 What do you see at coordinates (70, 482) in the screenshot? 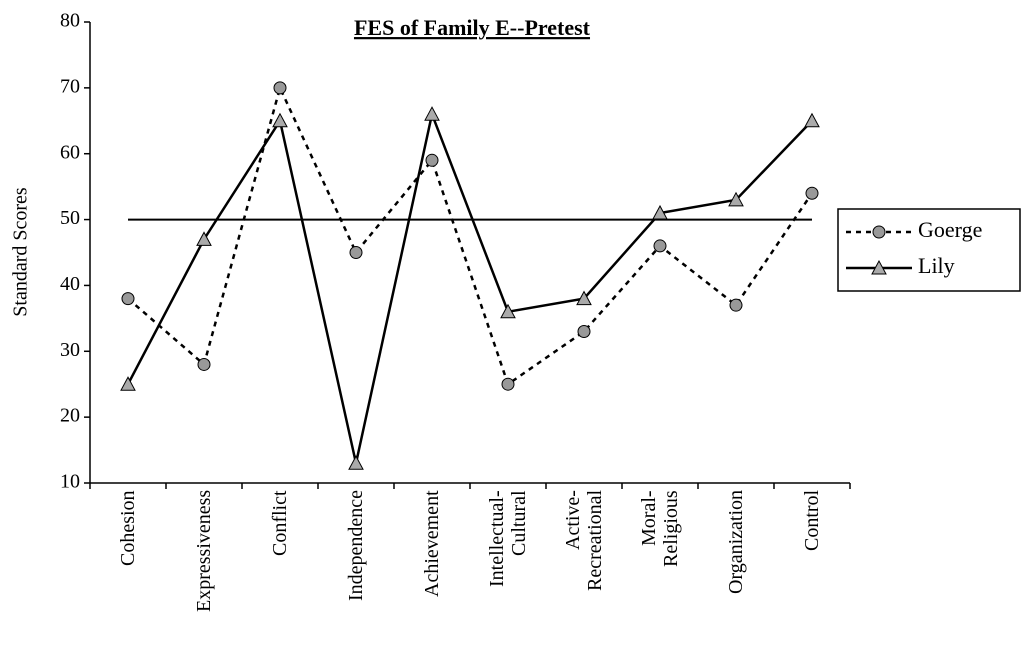
I see `y-tick-label: 10` at bounding box center [70, 482].